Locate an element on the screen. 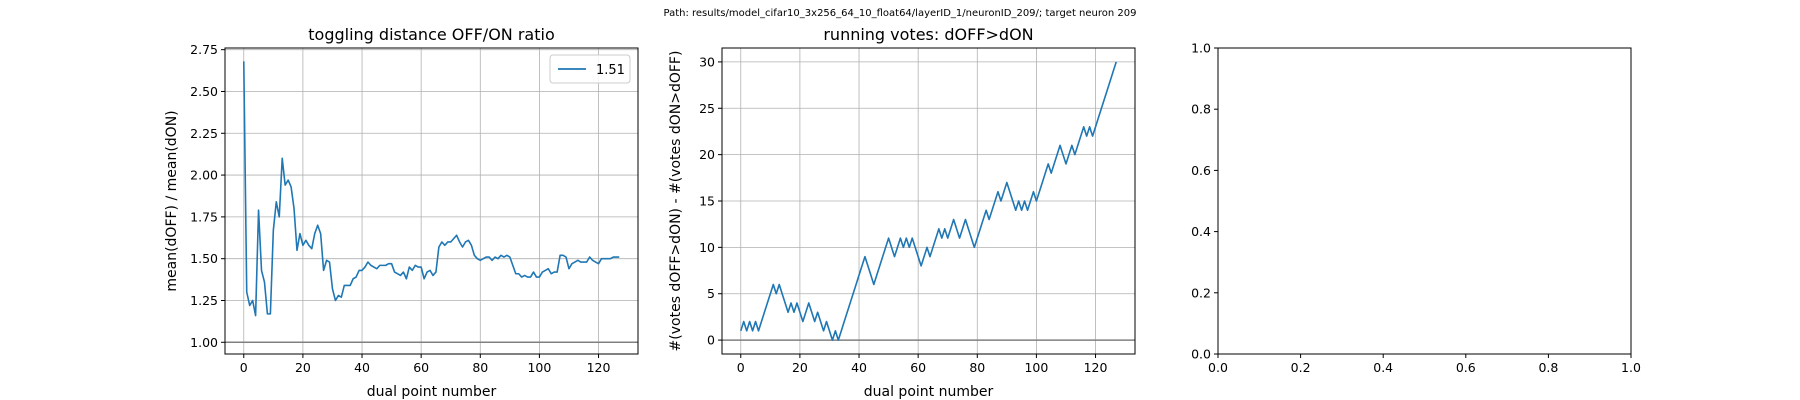  x-tick-label: 0.2 is located at coordinates (1301, 367).